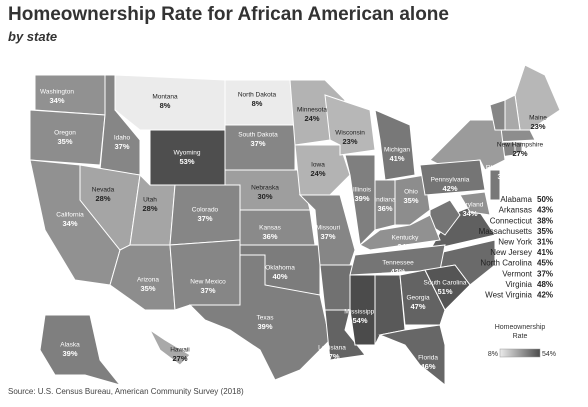 The image size is (588, 407). What do you see at coordinates (545, 284) in the screenshot?
I see `list-value: 48%` at bounding box center [545, 284].